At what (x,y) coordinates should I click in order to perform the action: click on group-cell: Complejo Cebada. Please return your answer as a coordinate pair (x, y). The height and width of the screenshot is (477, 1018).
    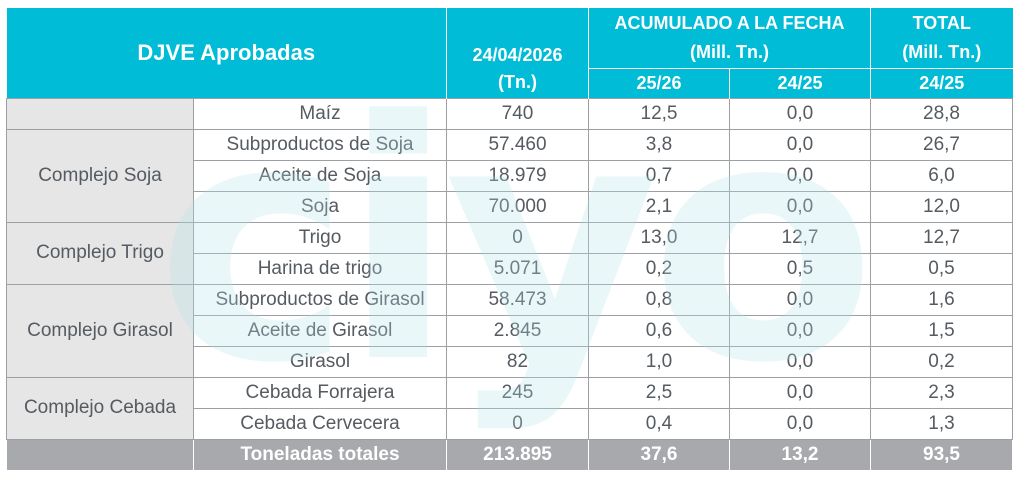
    Looking at the image, I should click on (100, 408).